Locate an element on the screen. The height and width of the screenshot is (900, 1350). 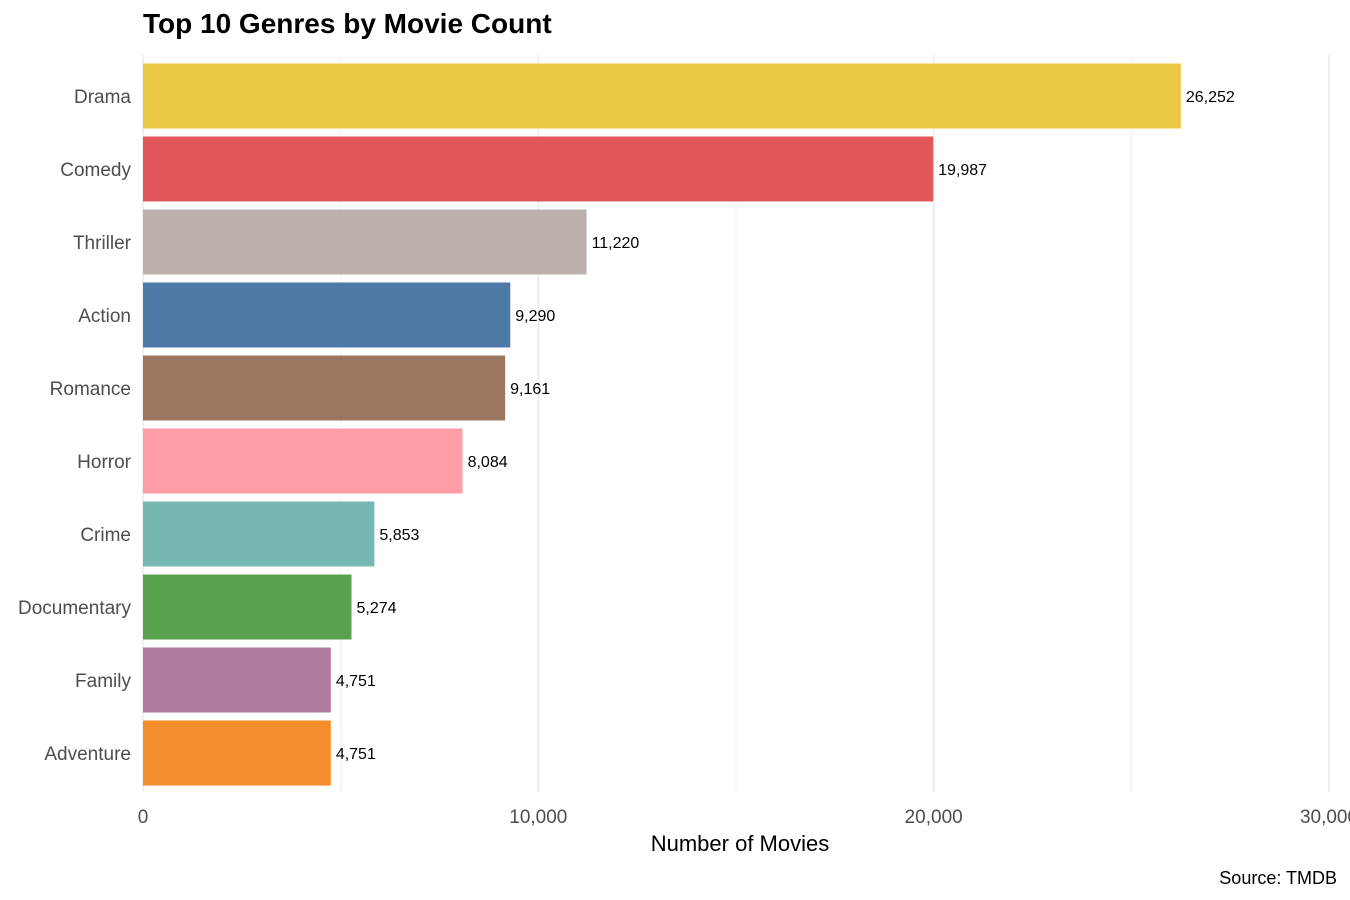
data-label: 26,252 is located at coordinates (1210, 97).